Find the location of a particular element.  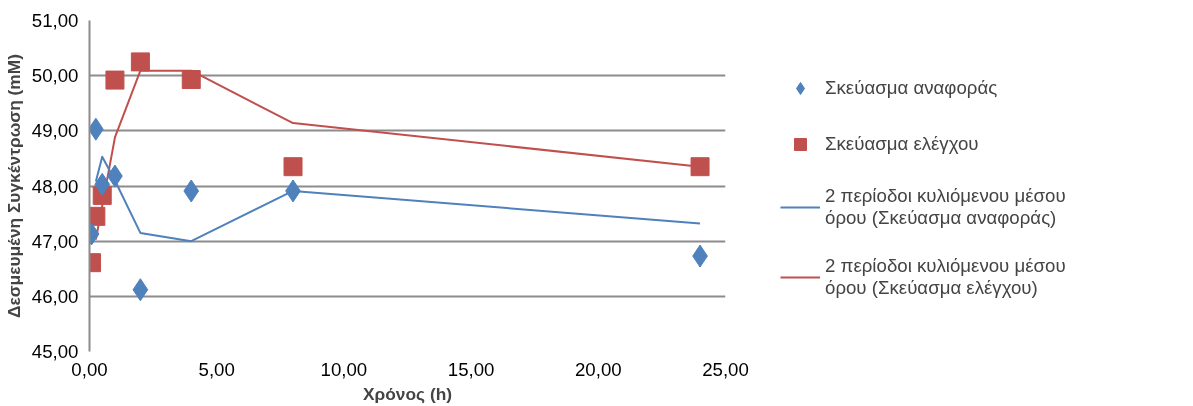

x-tick-label: 20,00 is located at coordinates (598, 369).